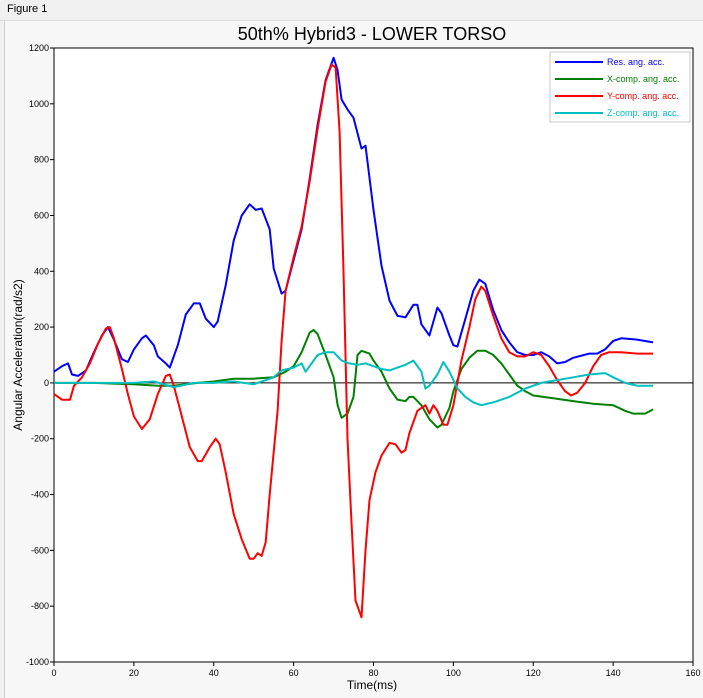 The height and width of the screenshot is (698, 703). What do you see at coordinates (41, 160) in the screenshot?
I see `y-tick-label: 800` at bounding box center [41, 160].